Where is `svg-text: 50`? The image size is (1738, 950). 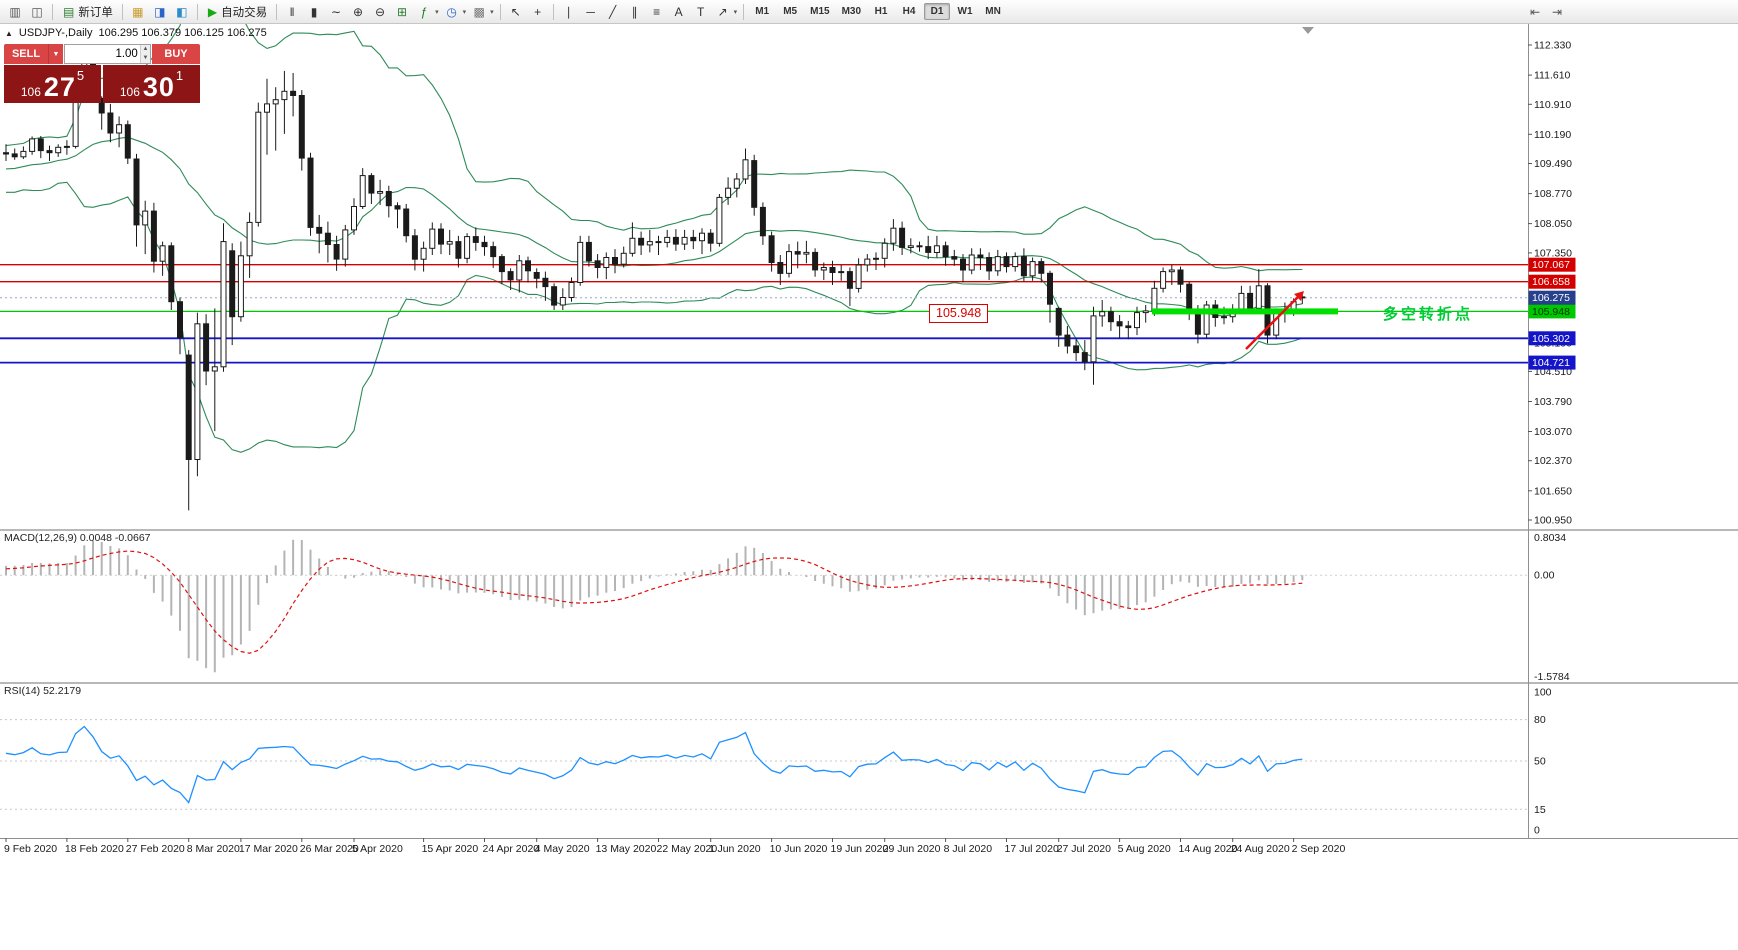 svg-text: 50 is located at coordinates (1540, 762).